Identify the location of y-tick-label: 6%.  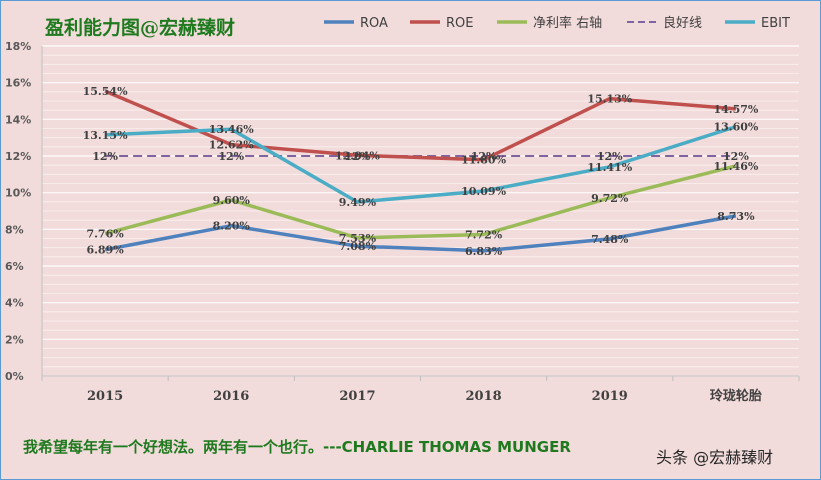
(14, 266).